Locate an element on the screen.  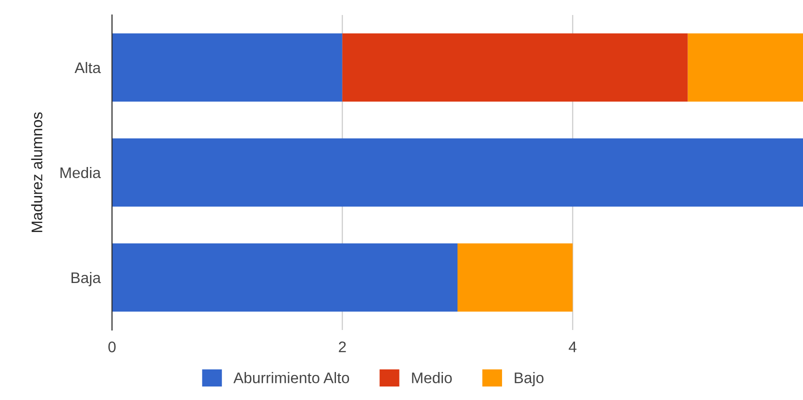
y-axis-title: Madurez alumnos is located at coordinates (36, 172).